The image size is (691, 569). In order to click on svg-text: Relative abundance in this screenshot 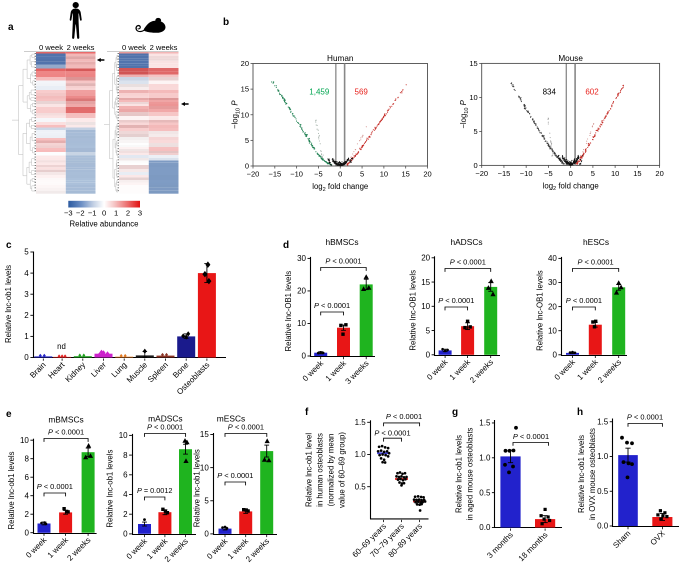, I will do `click(104, 223)`.